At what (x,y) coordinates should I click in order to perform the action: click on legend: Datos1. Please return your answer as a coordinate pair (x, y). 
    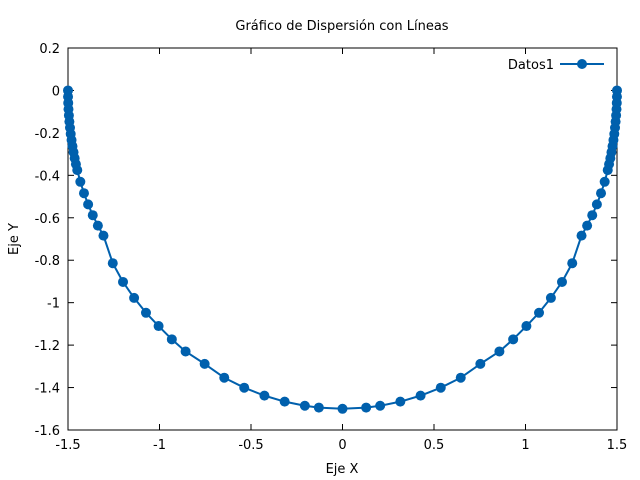
    Looking at the image, I should click on (556, 65).